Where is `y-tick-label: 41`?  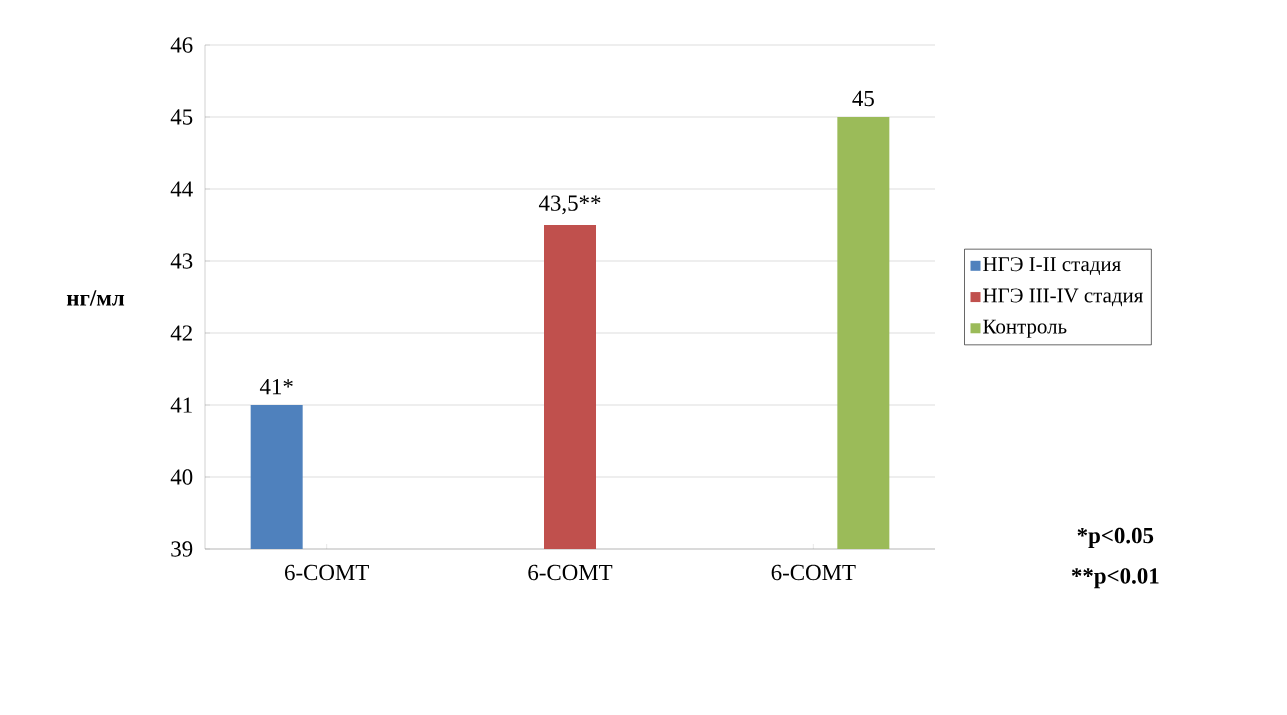
y-tick-label: 41 is located at coordinates (181, 405).